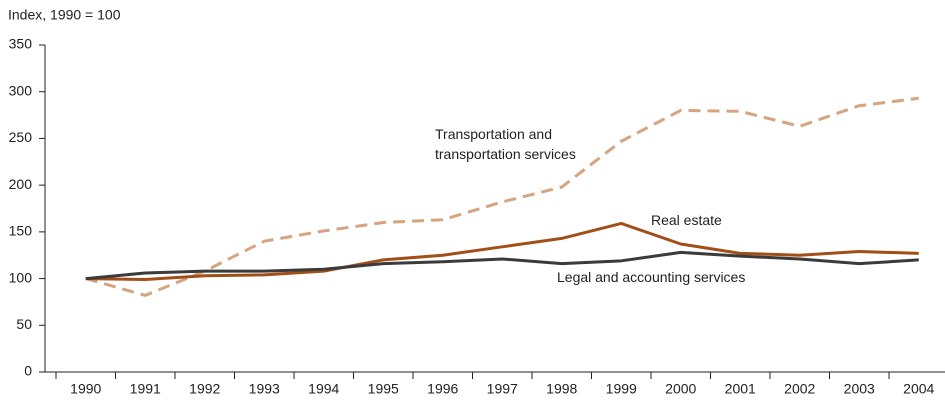 The width and height of the screenshot is (945, 402). I want to click on y-tick-label: 300, so click(21, 90).